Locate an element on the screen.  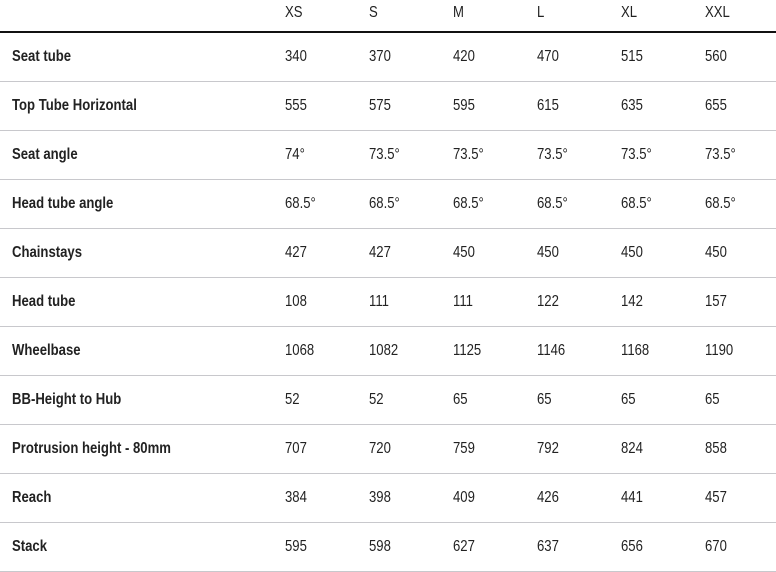
table-cell: 707 is located at coordinates (296, 448).